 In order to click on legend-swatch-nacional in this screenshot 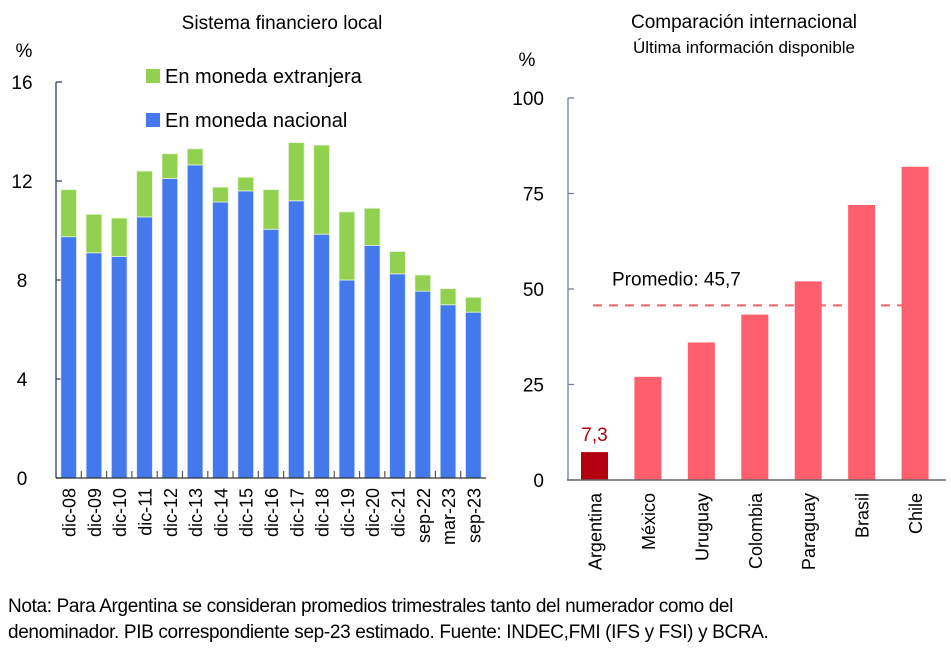, I will do `click(153, 120)`.